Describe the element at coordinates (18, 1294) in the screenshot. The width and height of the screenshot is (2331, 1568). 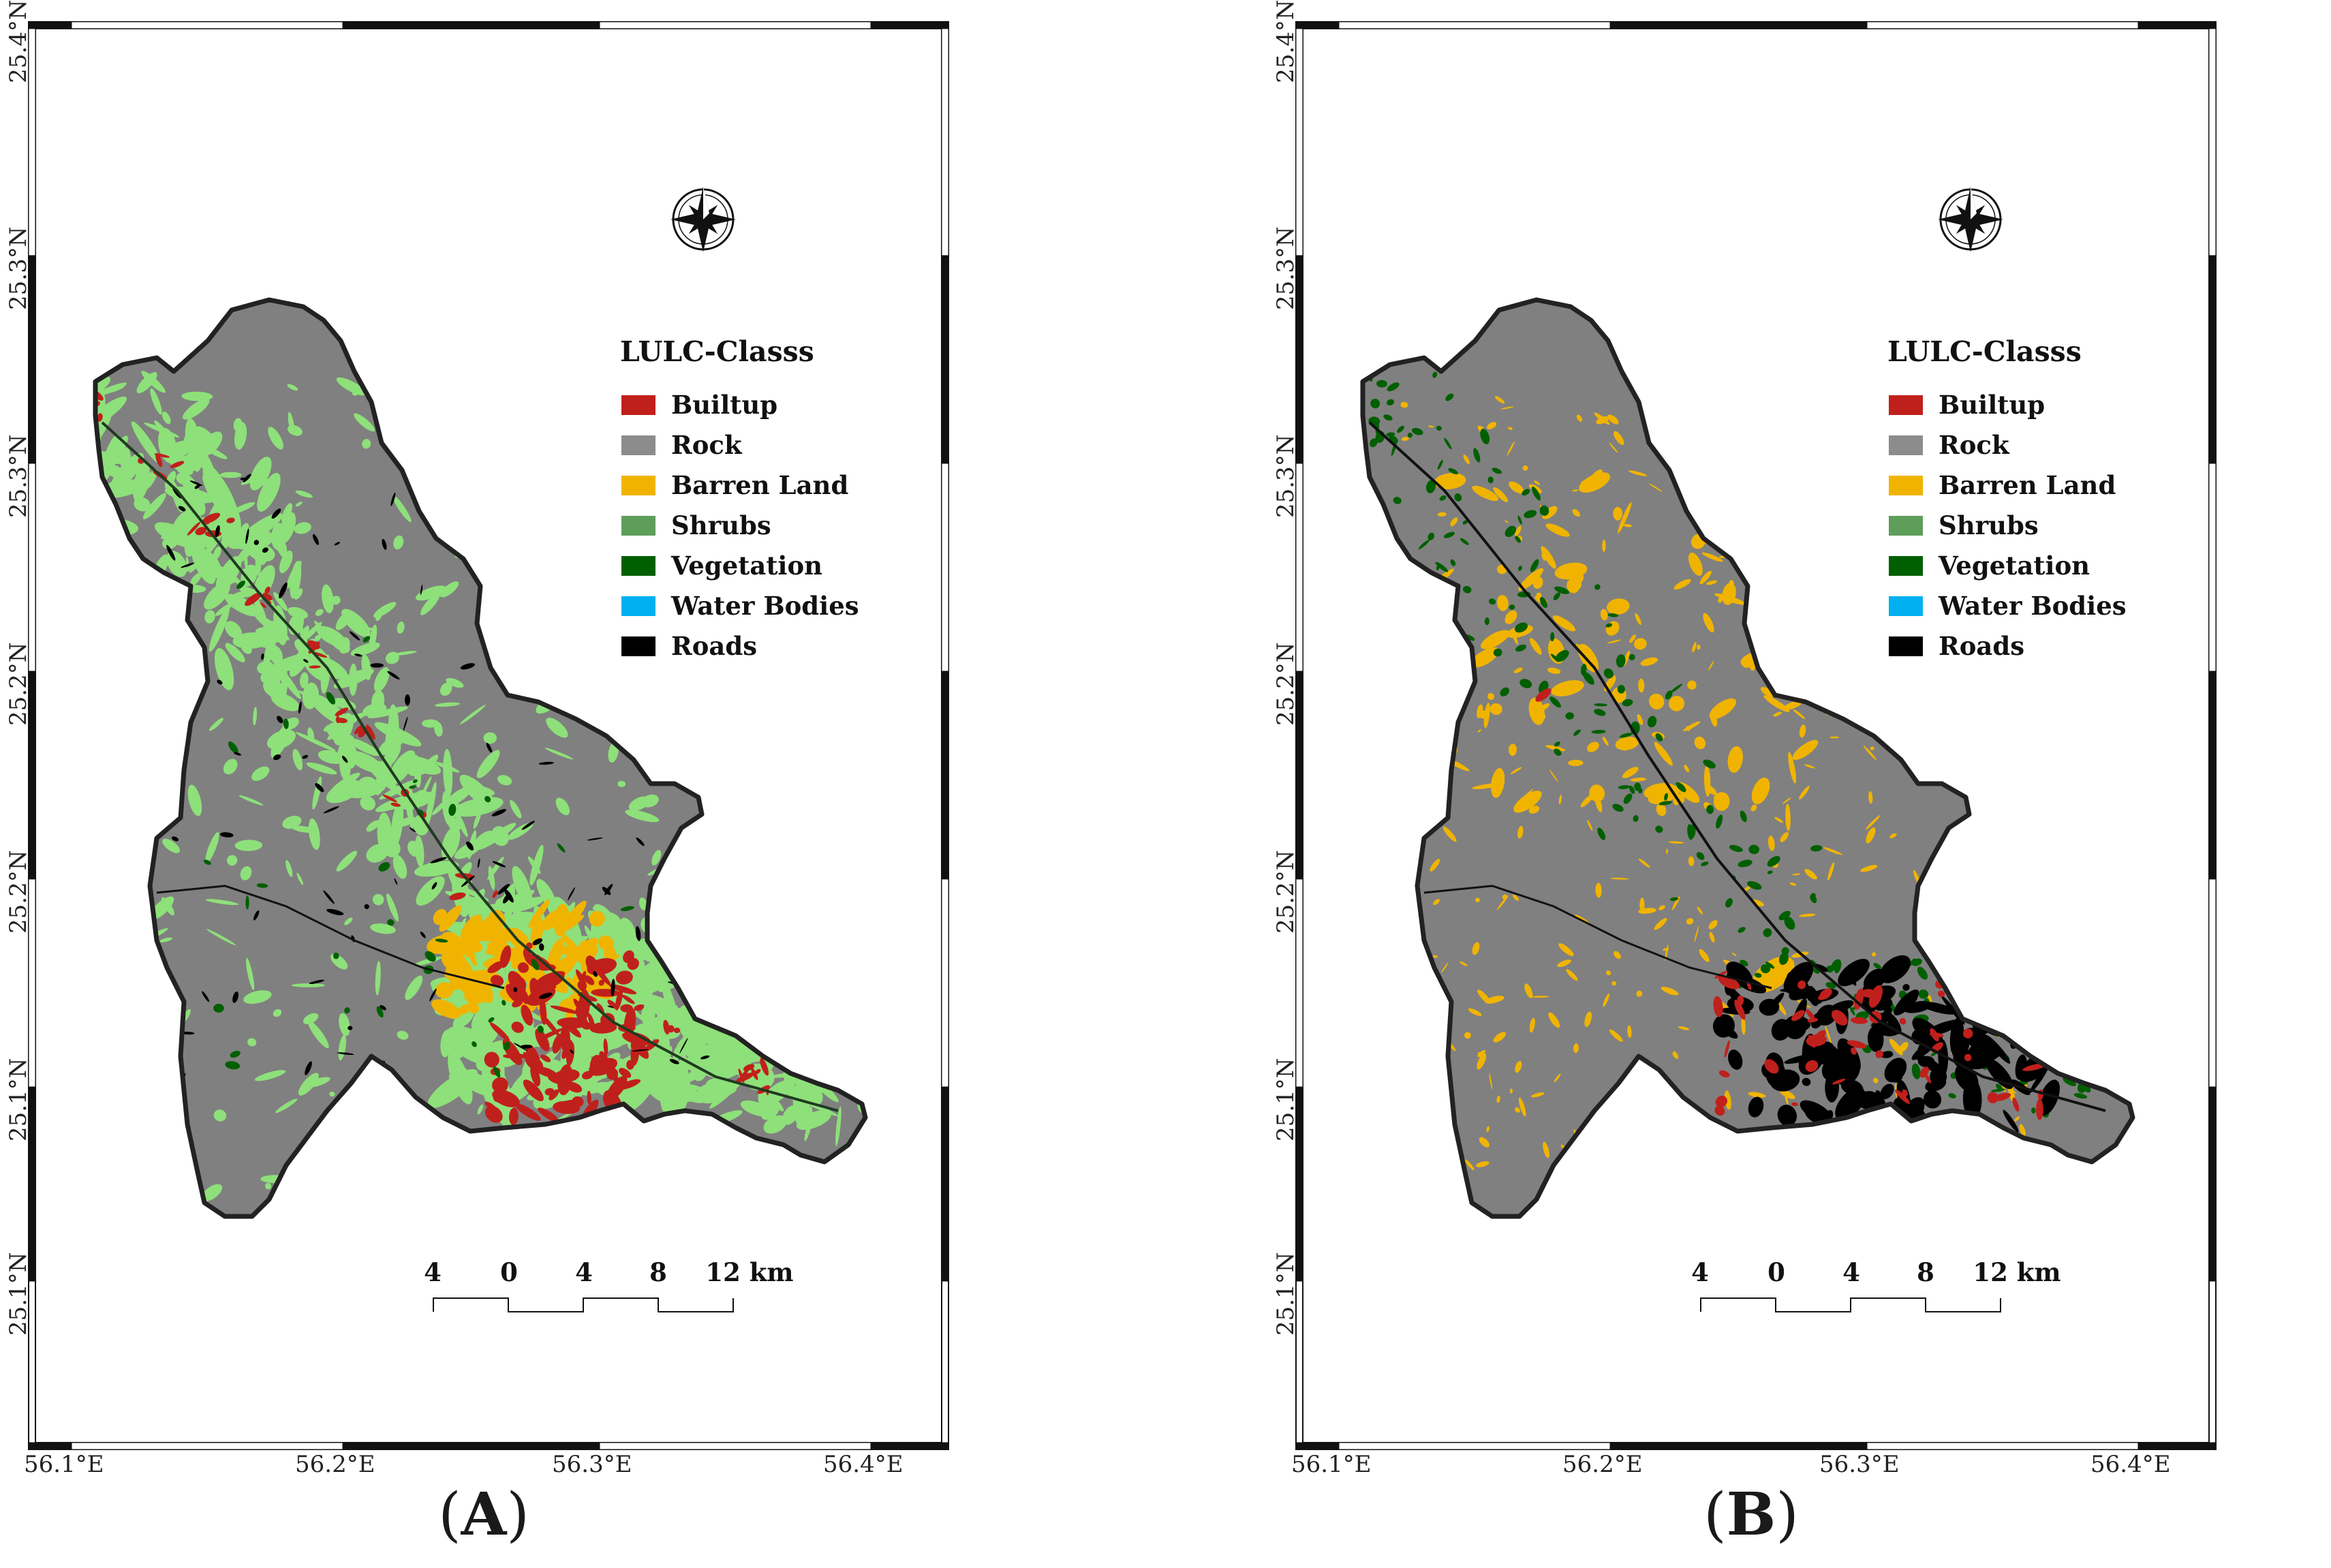
I see `latitude-label: 25.1°N` at that location.